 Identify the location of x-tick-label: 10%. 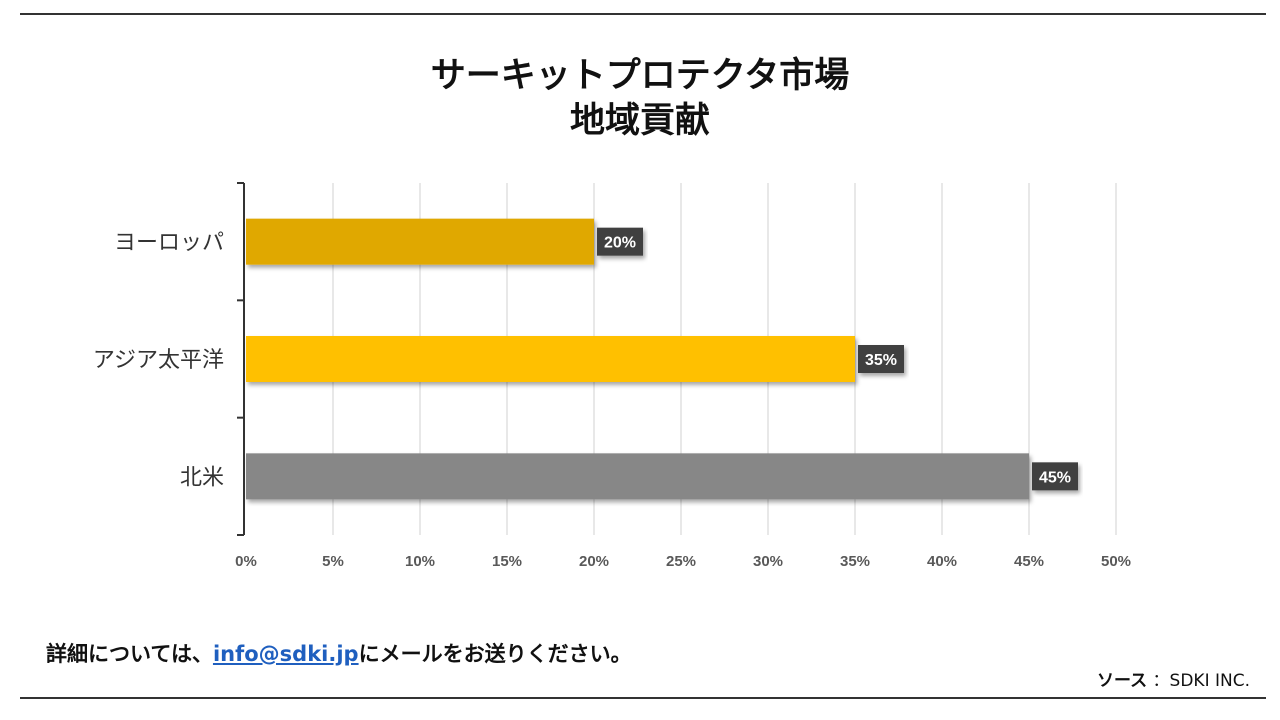
(420, 561).